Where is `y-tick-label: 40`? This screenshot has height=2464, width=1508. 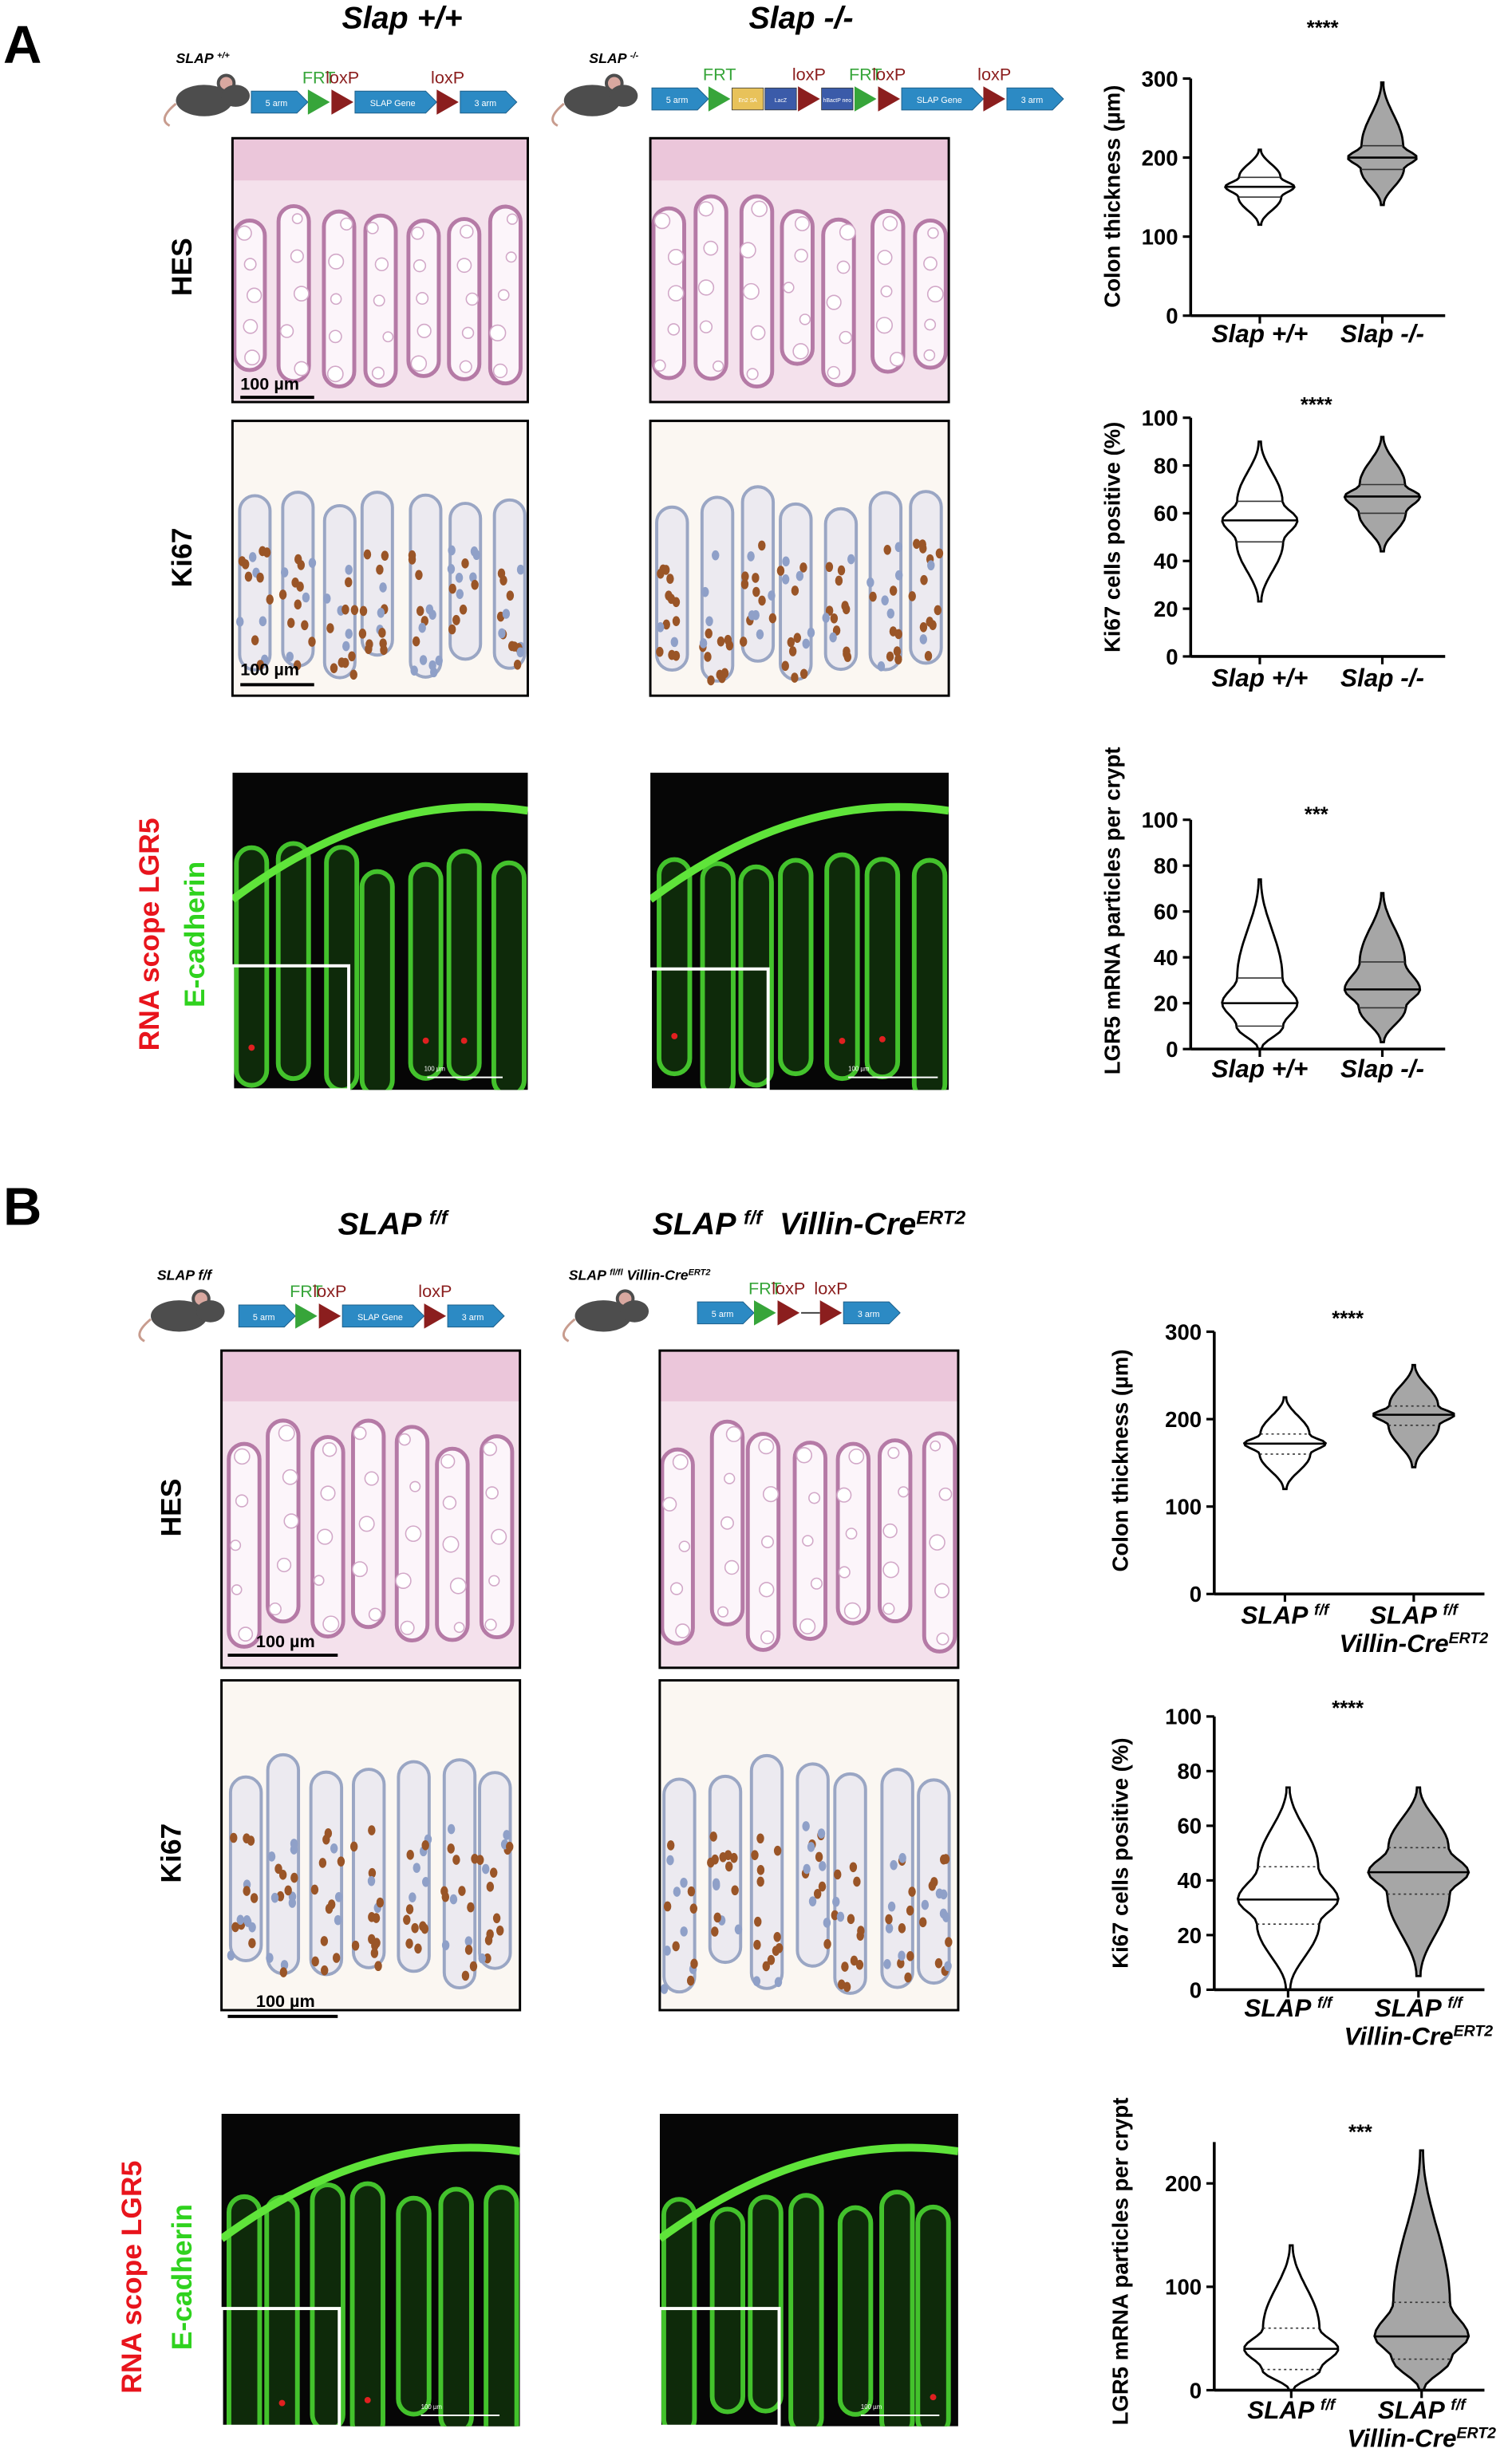
y-tick-label: 40 is located at coordinates (1166, 561).